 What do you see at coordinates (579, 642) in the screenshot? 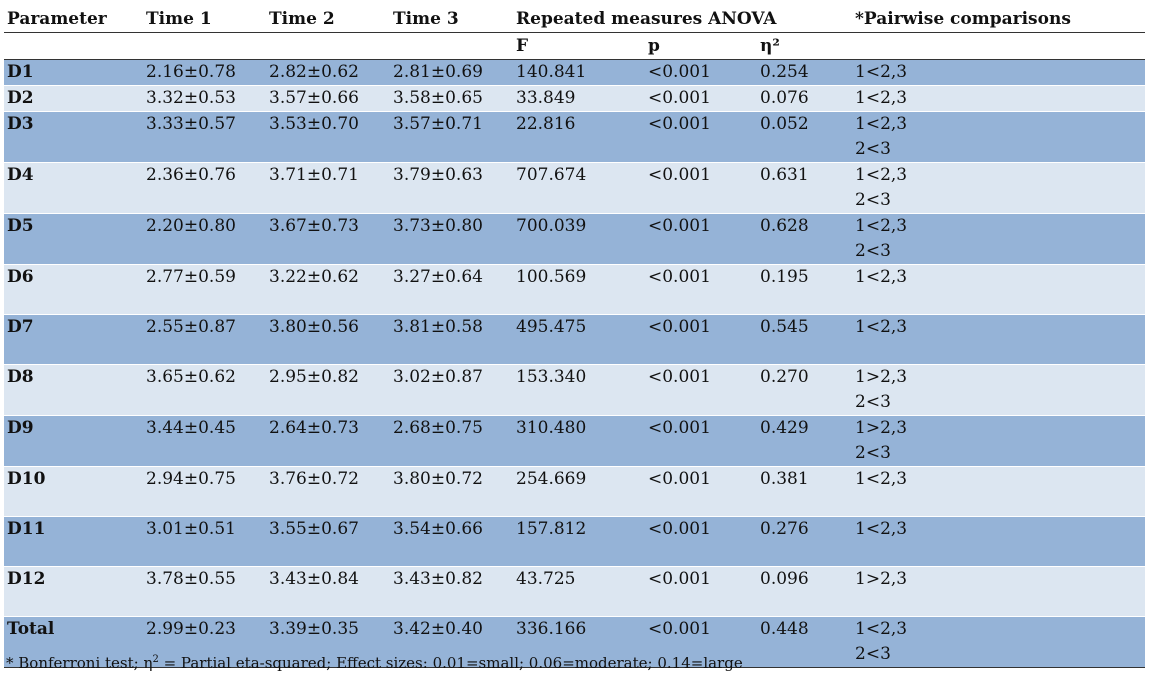
I see `cell-f: 336.166` at bounding box center [579, 642].